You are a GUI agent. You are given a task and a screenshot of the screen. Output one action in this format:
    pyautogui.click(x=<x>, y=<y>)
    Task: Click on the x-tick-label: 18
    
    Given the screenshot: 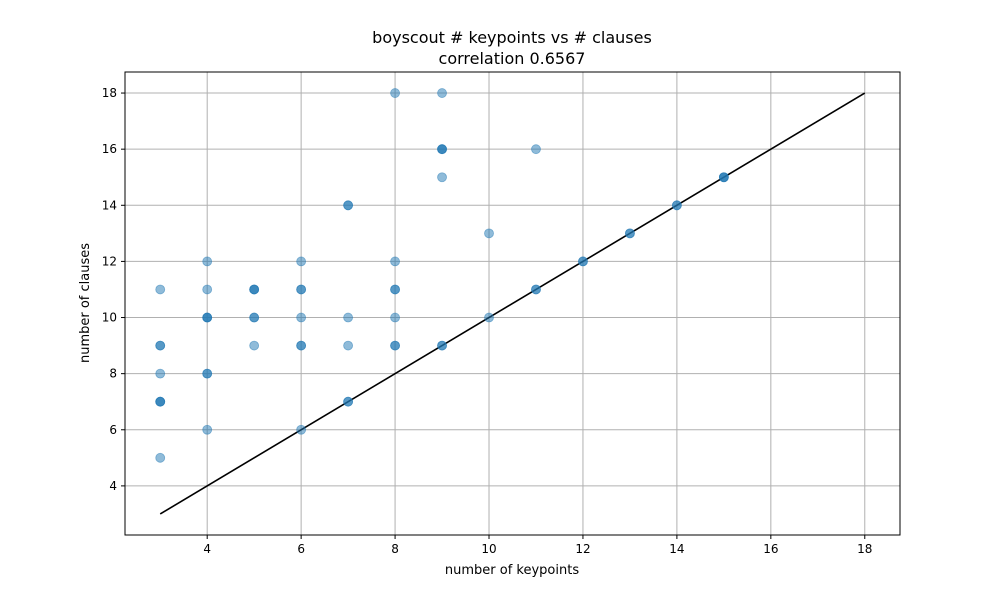 What is the action you would take?
    pyautogui.click(x=864, y=549)
    